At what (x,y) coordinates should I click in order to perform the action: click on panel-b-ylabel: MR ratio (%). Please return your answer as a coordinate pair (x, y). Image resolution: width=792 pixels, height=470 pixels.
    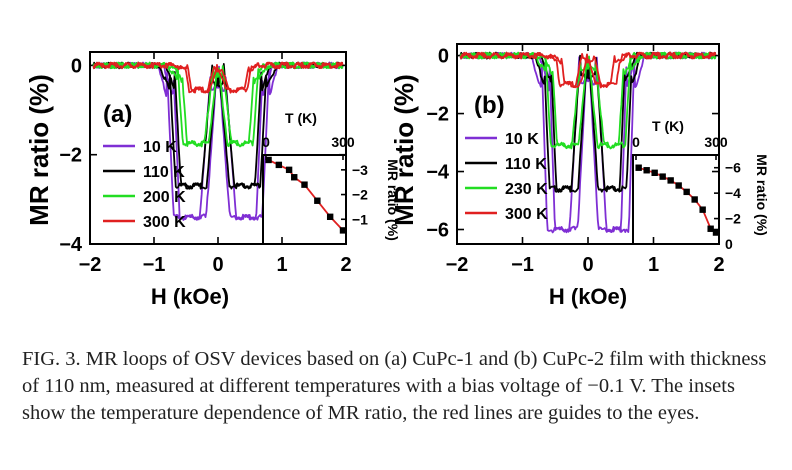
    Looking at the image, I should click on (404, 150).